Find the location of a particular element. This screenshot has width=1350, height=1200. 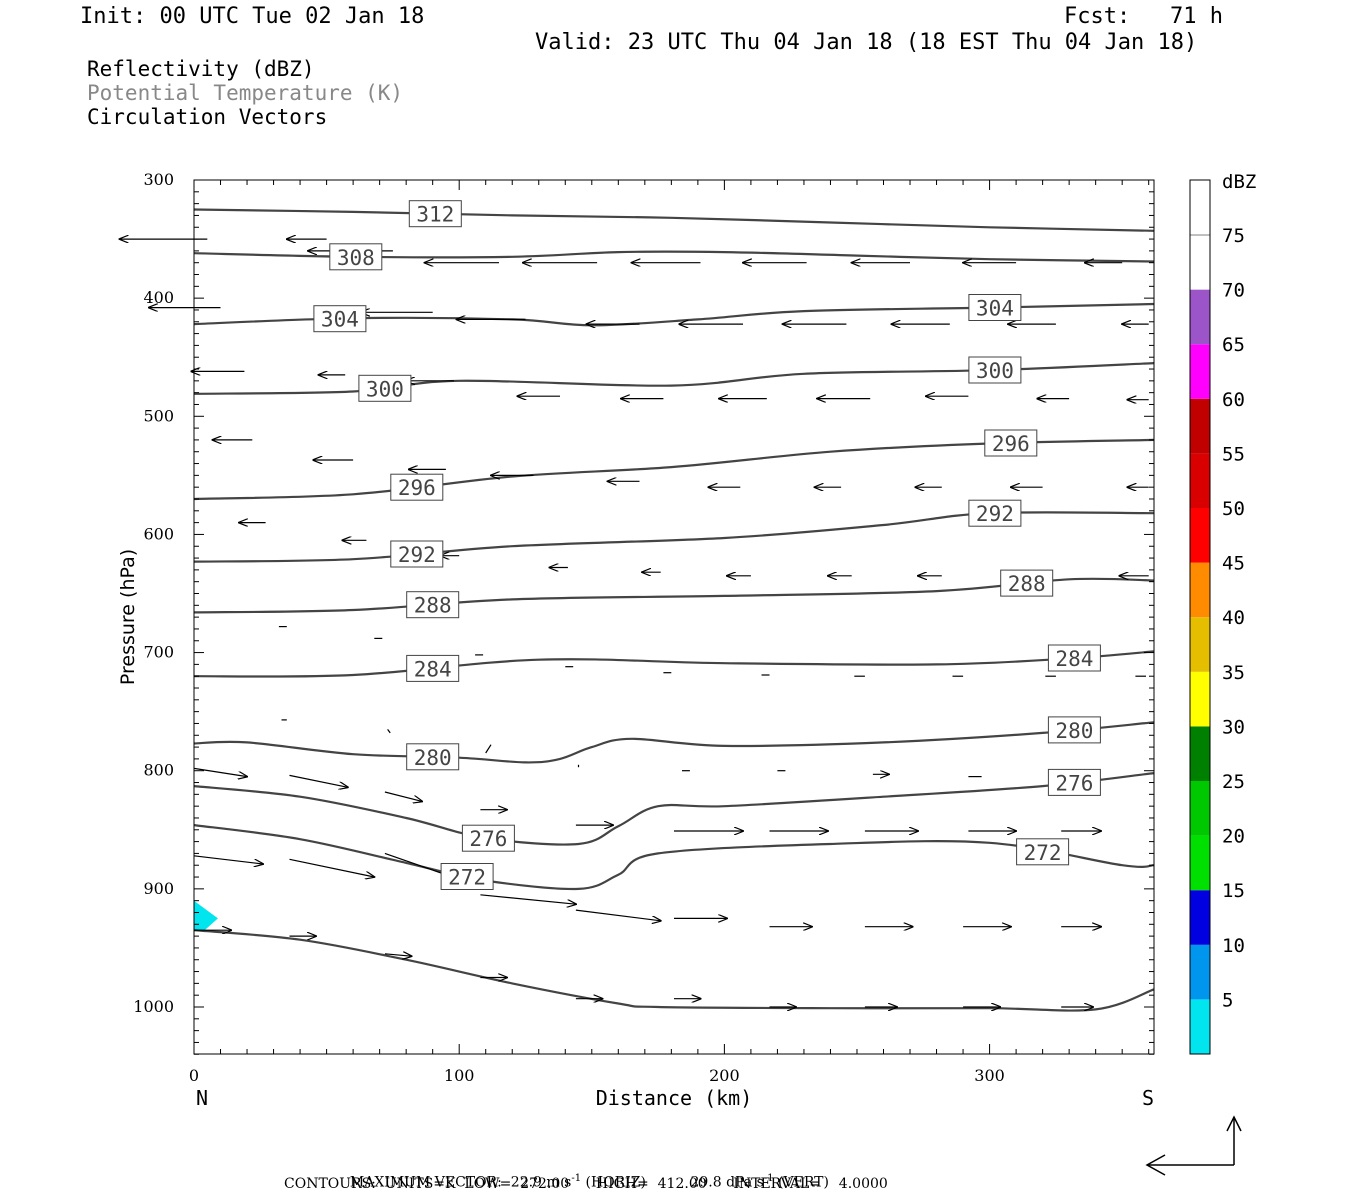

colorbar-level-label: 50 is located at coordinates (1233, 509).